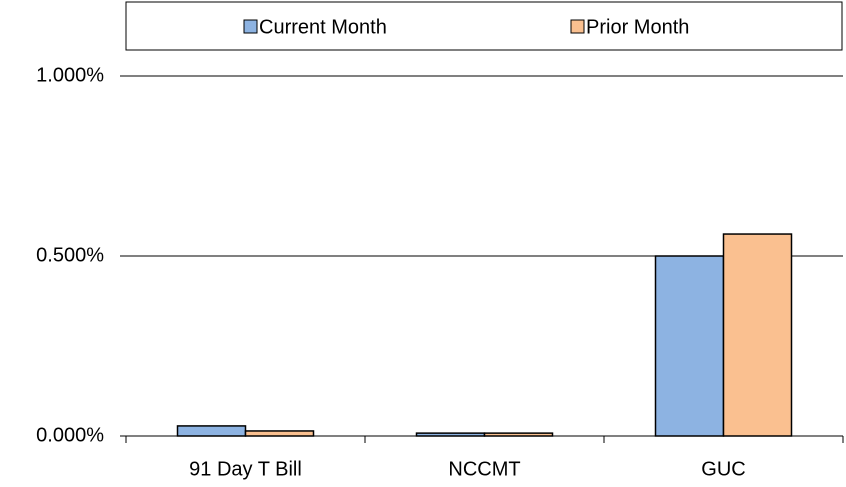 The width and height of the screenshot is (846, 487). Describe the element at coordinates (484, 26) in the screenshot. I see `legend-box` at that location.